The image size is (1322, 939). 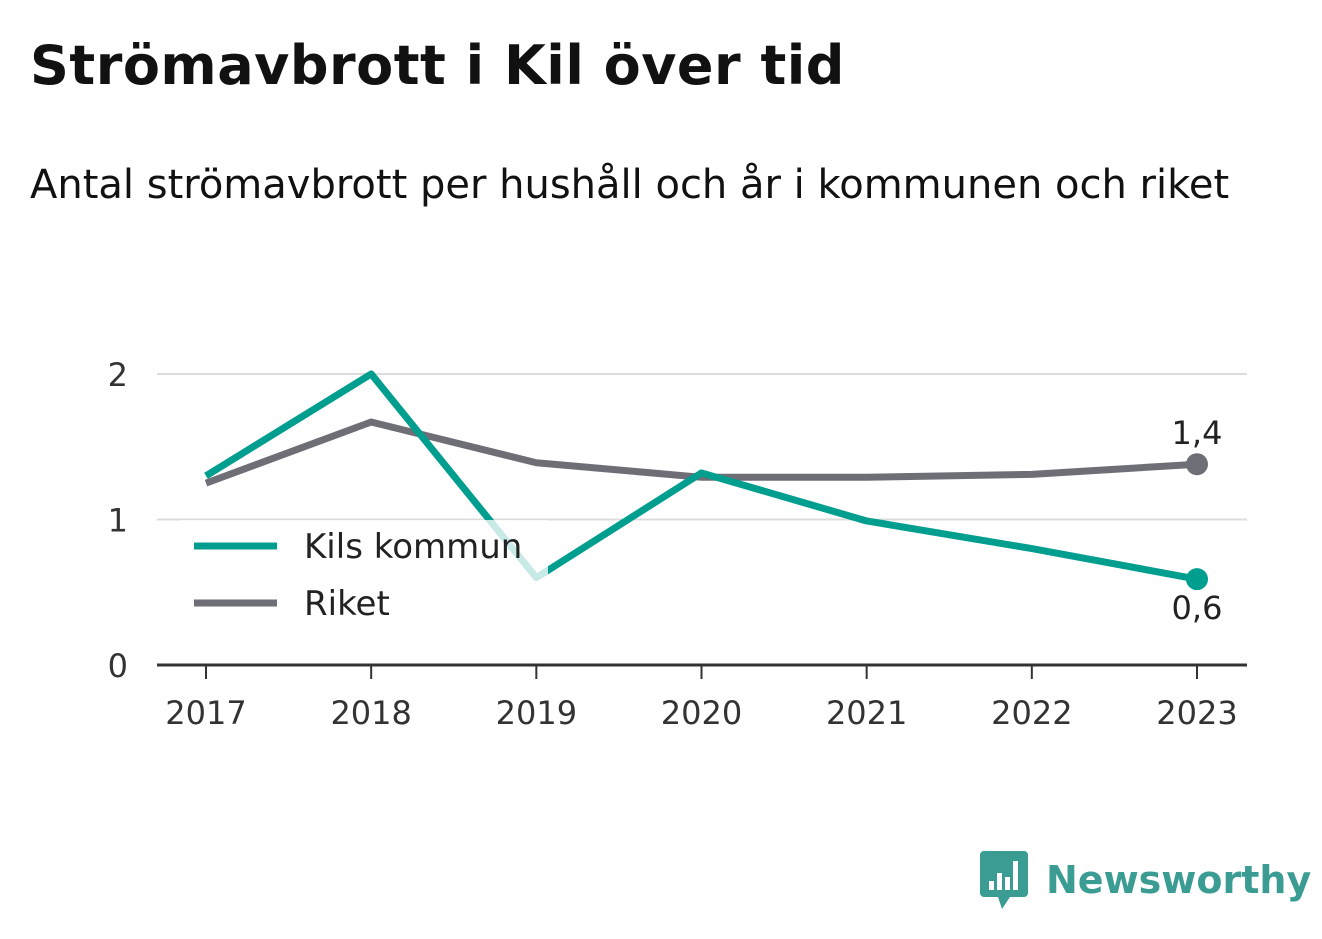 What do you see at coordinates (1197, 520) in the screenshot?
I see `data-labels: 0,6 1,4` at bounding box center [1197, 520].